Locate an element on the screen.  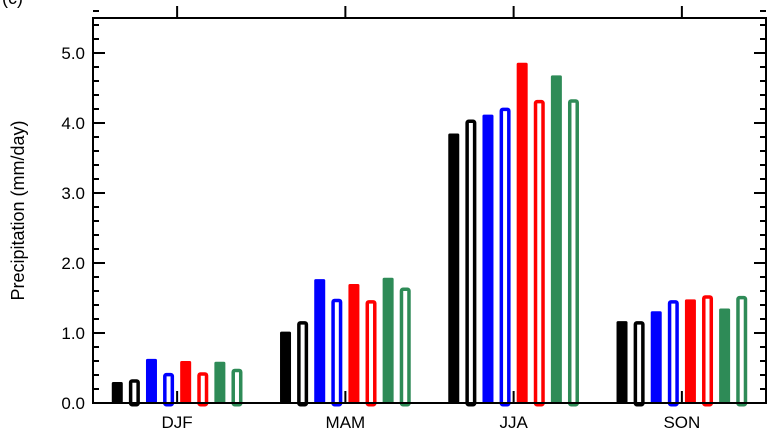
y-axis-label: Precipitation (mm/day) is located at coordinates (18, 210).